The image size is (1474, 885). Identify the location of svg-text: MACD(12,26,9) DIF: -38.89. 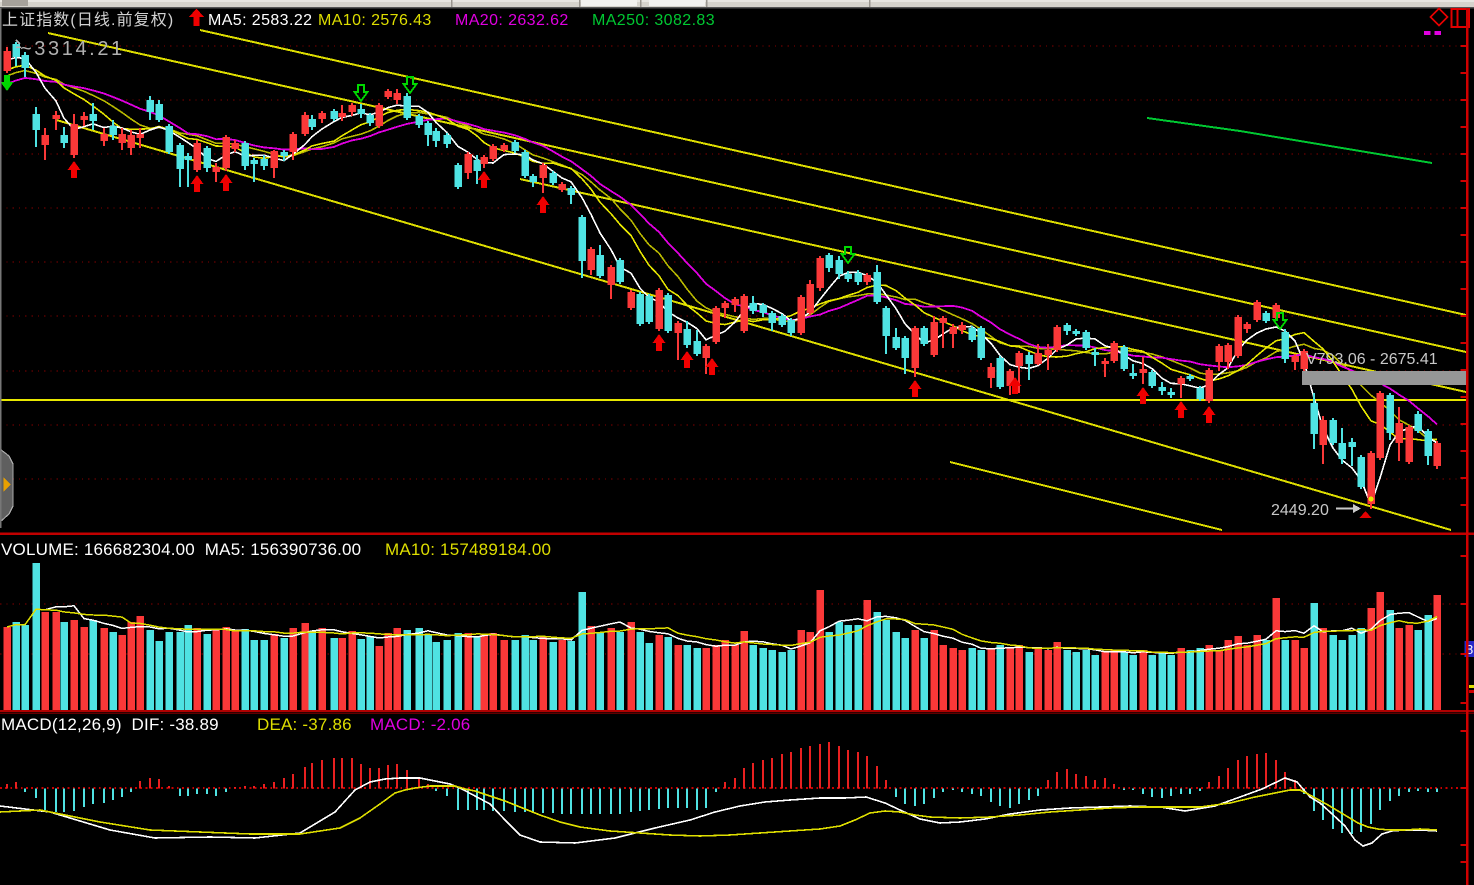
(110, 724).